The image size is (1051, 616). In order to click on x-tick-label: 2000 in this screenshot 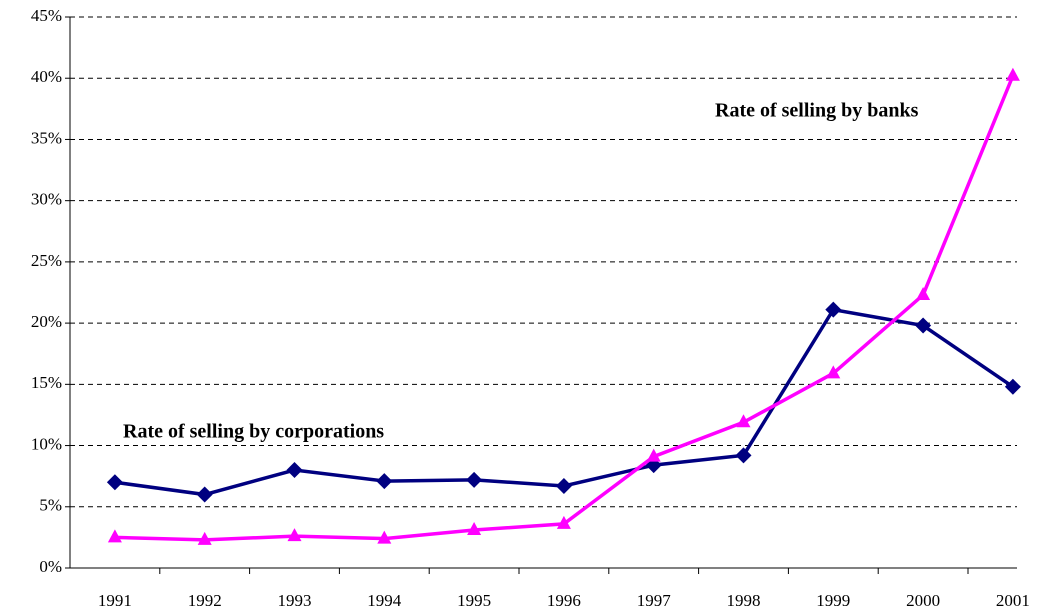, I will do `click(923, 600)`.